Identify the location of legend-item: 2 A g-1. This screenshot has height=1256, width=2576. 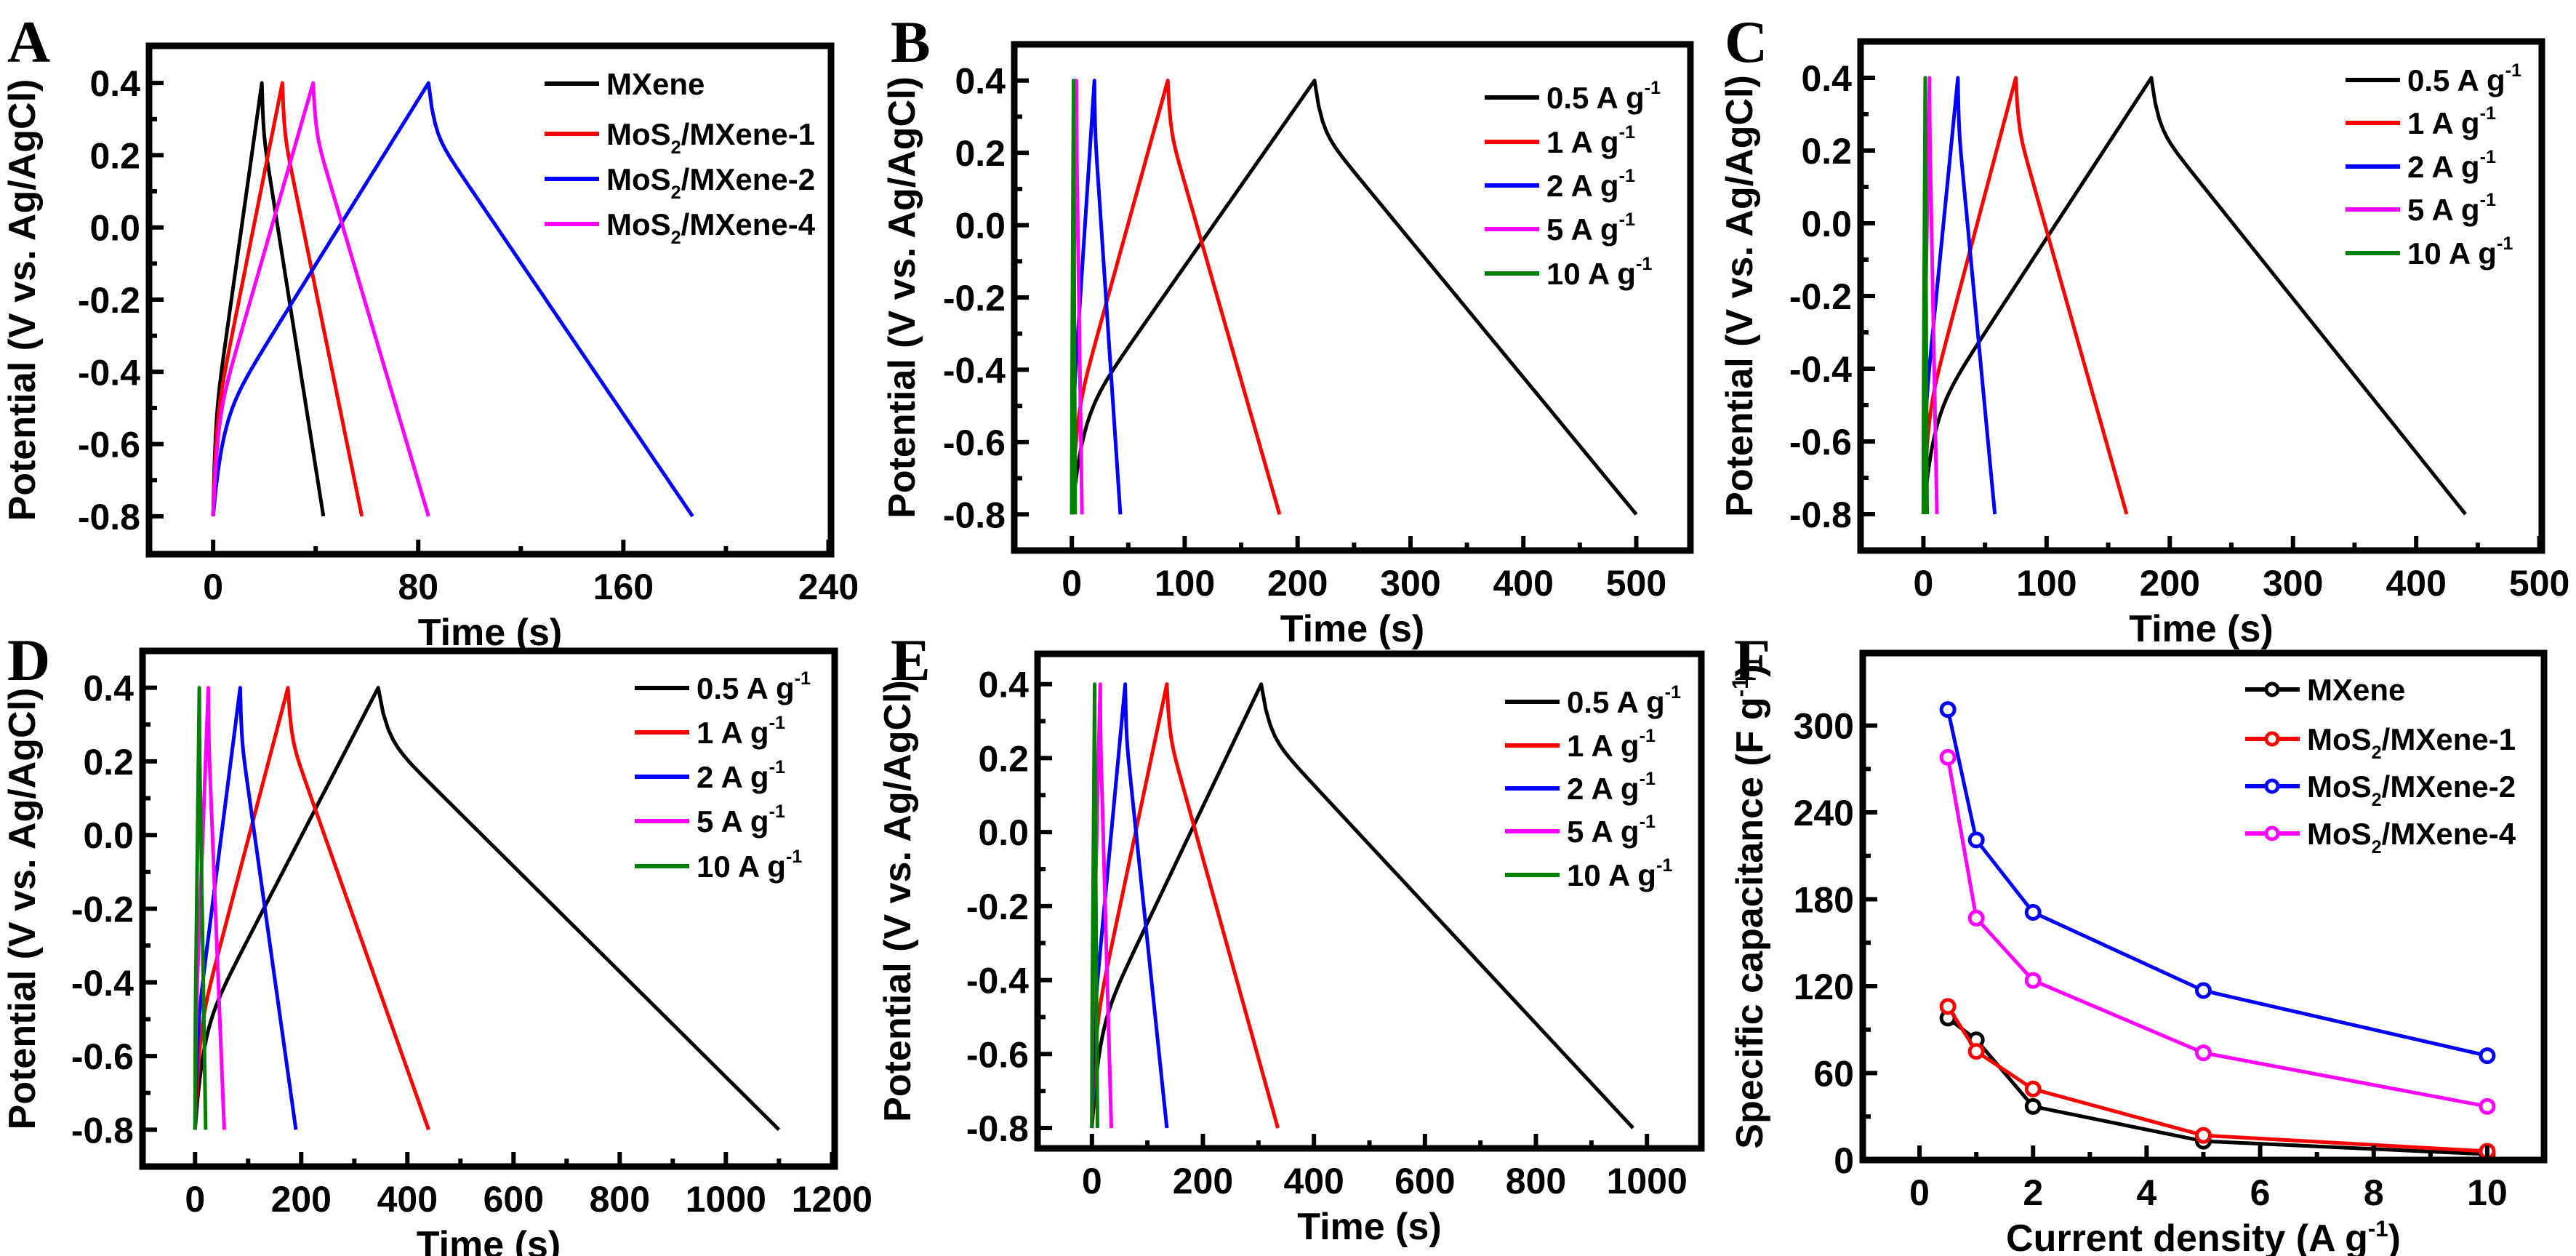
(1560, 184).